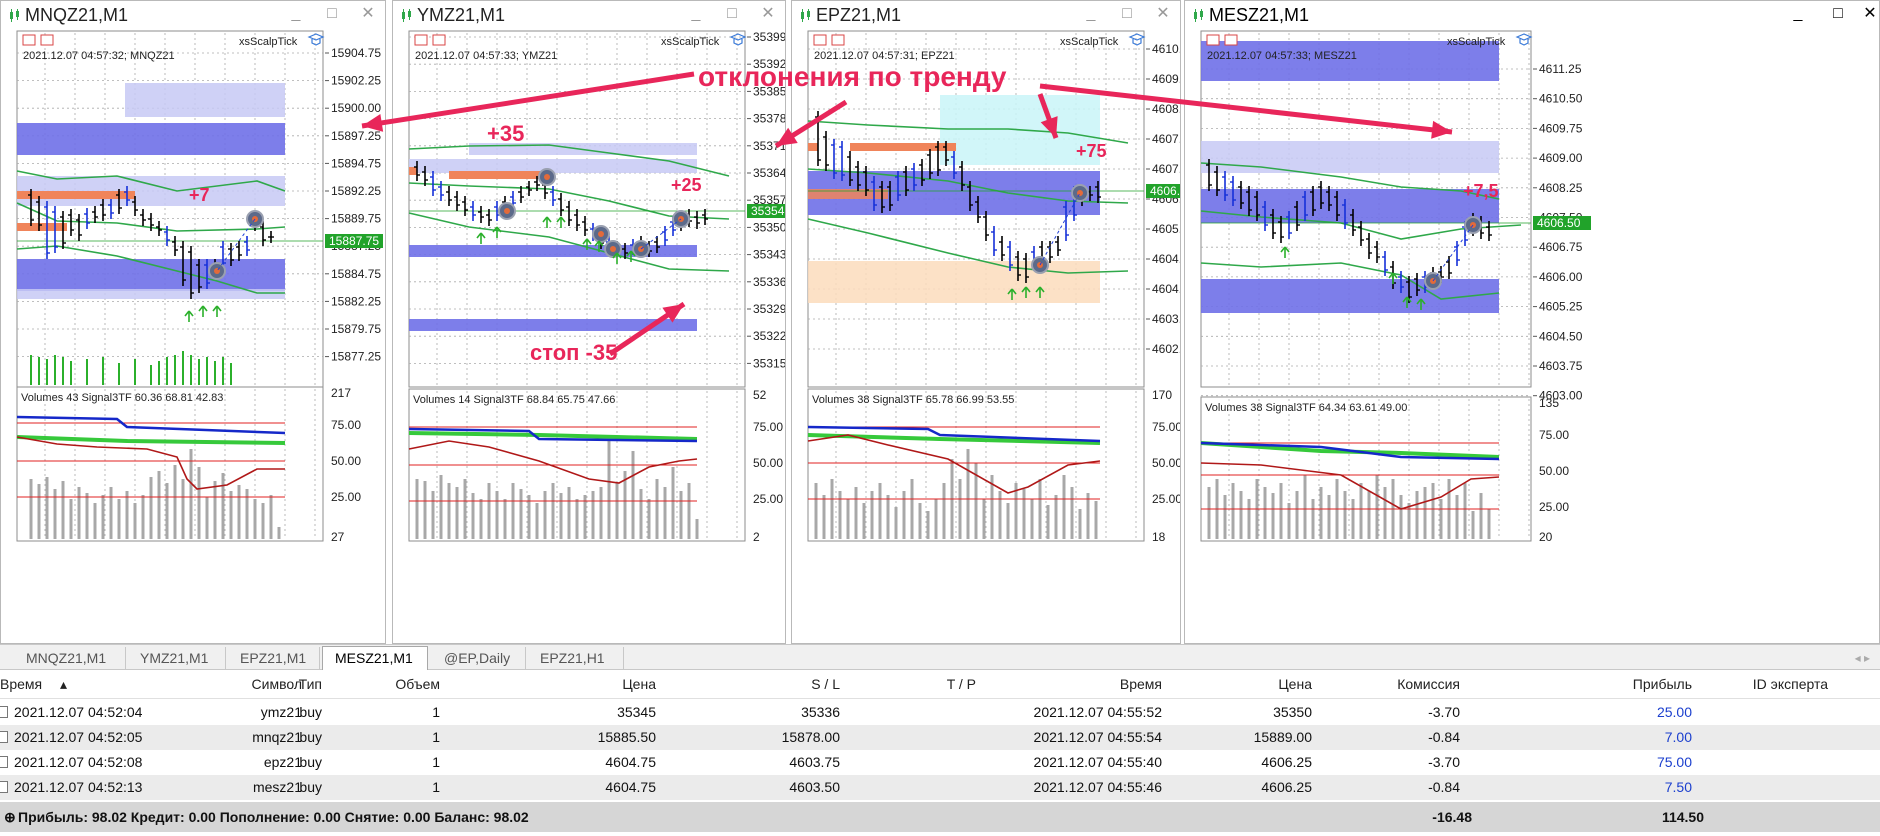 The image size is (1880, 836). I want to click on window-titlebar: YMZ21,M1 _ □ ✕, so click(589, 15).